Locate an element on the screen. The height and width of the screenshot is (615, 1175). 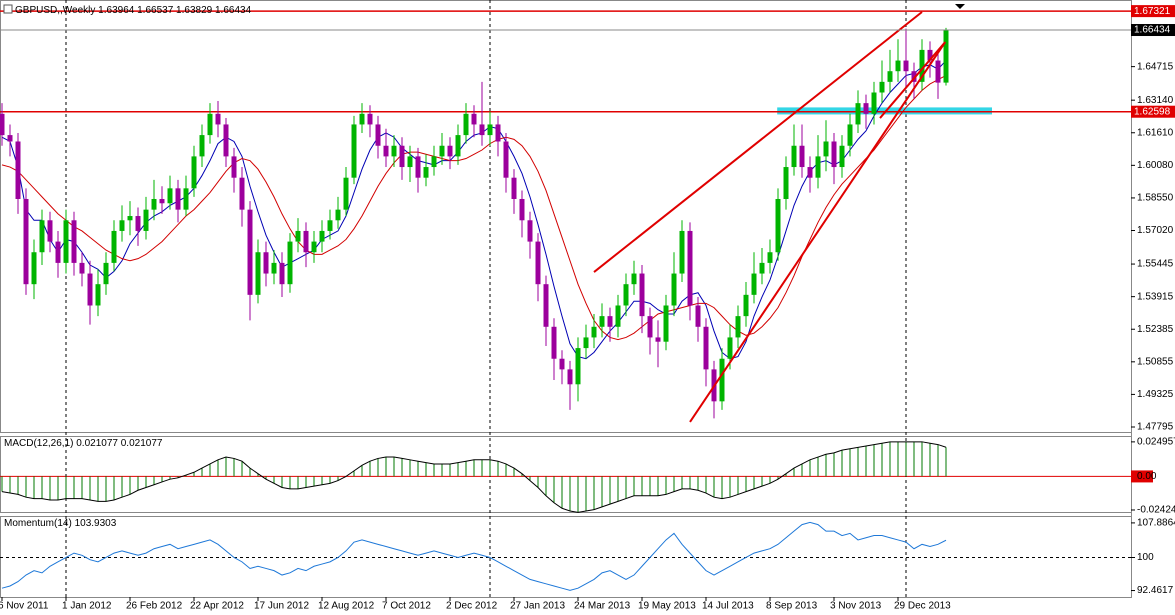
x-tick-label: 12 Aug 2012 is located at coordinates (346, 606).